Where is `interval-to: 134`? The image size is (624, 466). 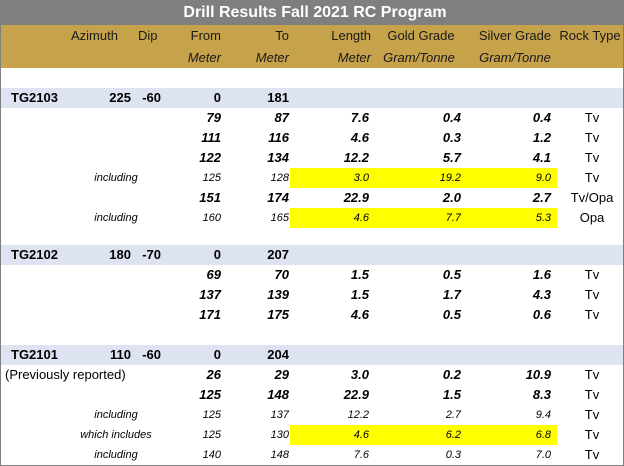
interval-to: 134 is located at coordinates (278, 157).